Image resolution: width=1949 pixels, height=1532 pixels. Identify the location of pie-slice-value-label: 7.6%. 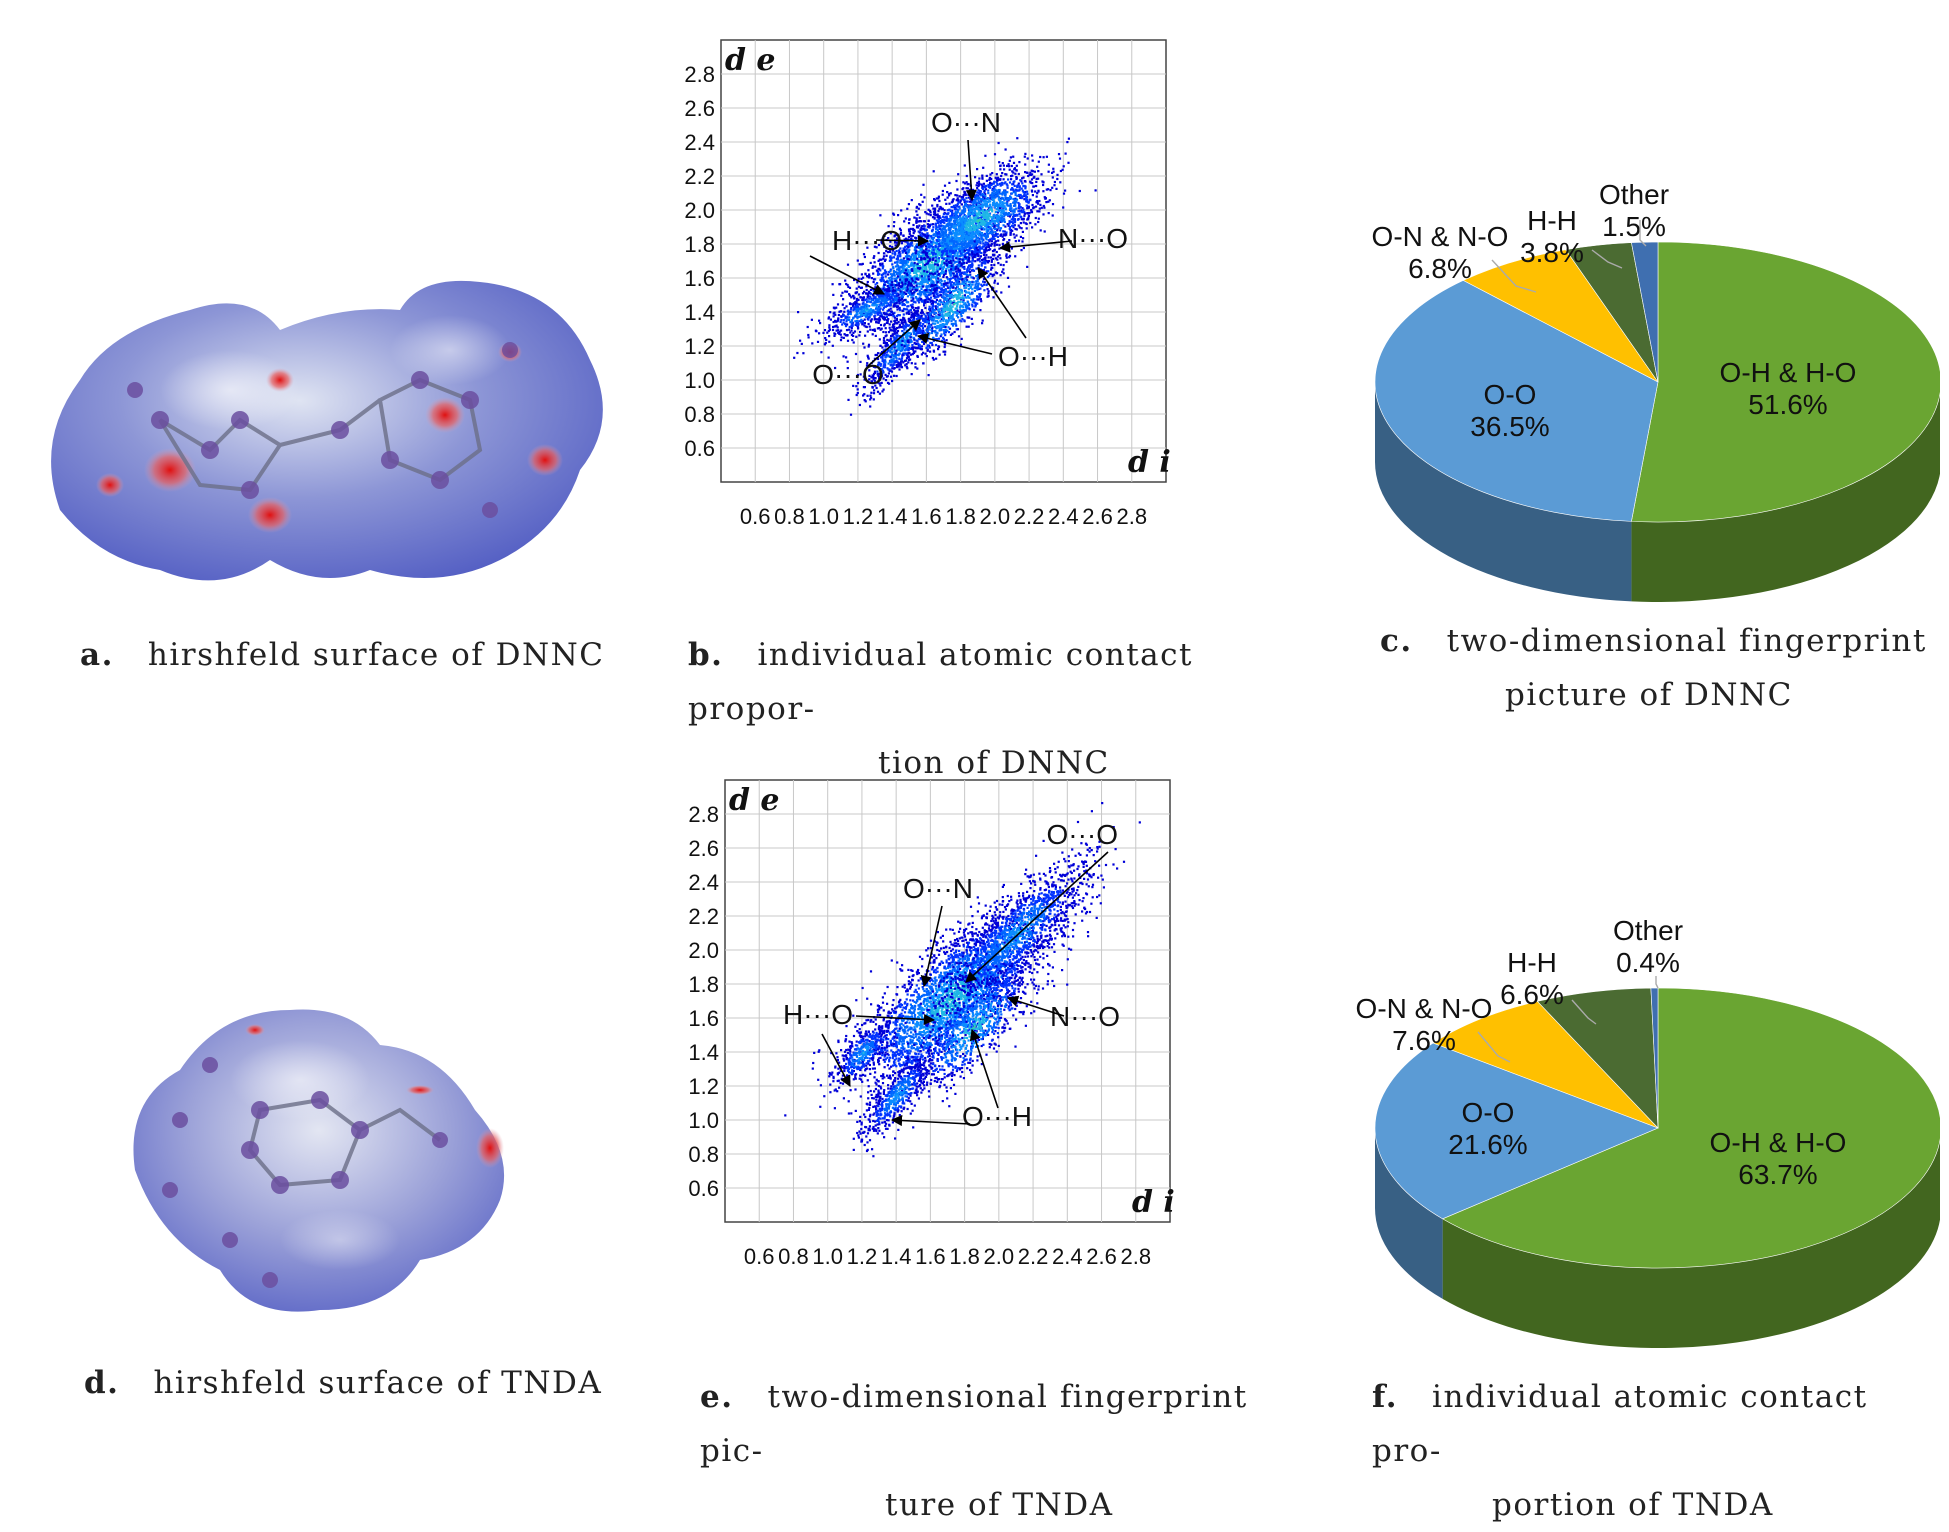
(1424, 1040).